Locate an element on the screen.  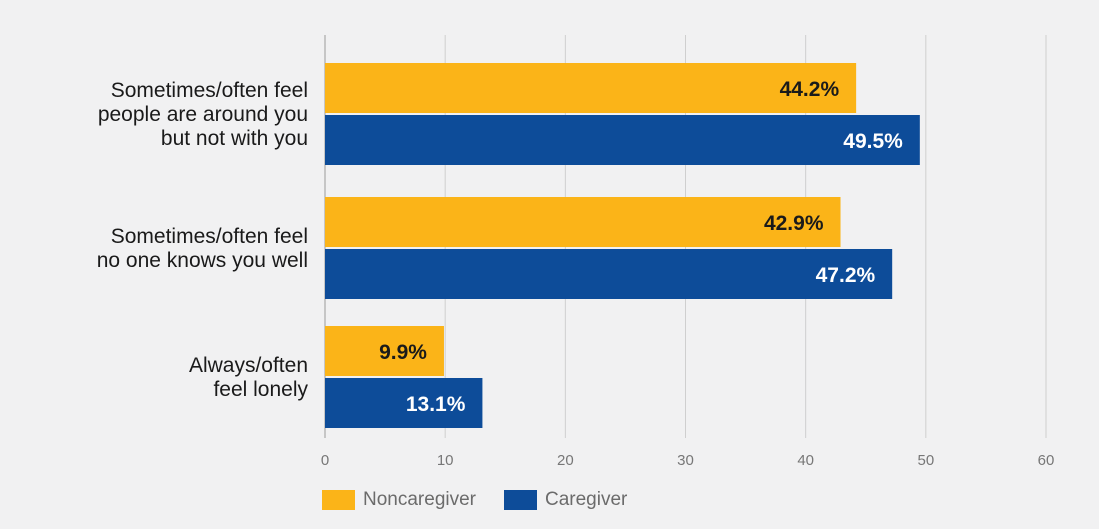
legend-label-noncaregiver: Noncaregiver is located at coordinates (419, 499).